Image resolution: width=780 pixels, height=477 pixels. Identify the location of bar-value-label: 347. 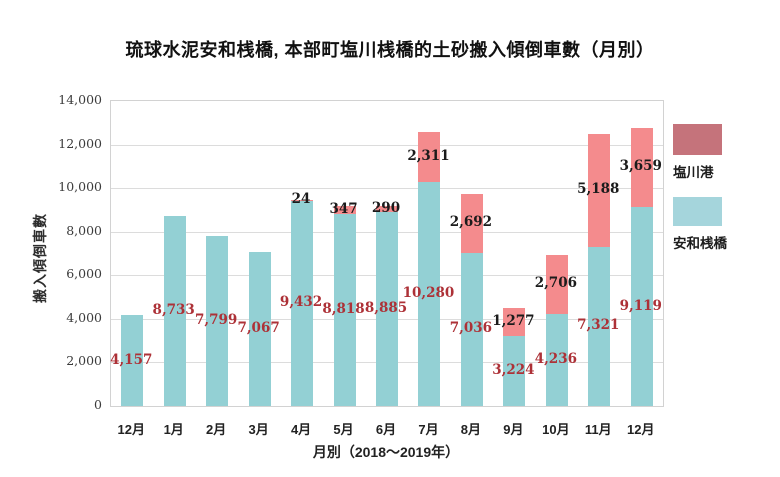
(343, 209).